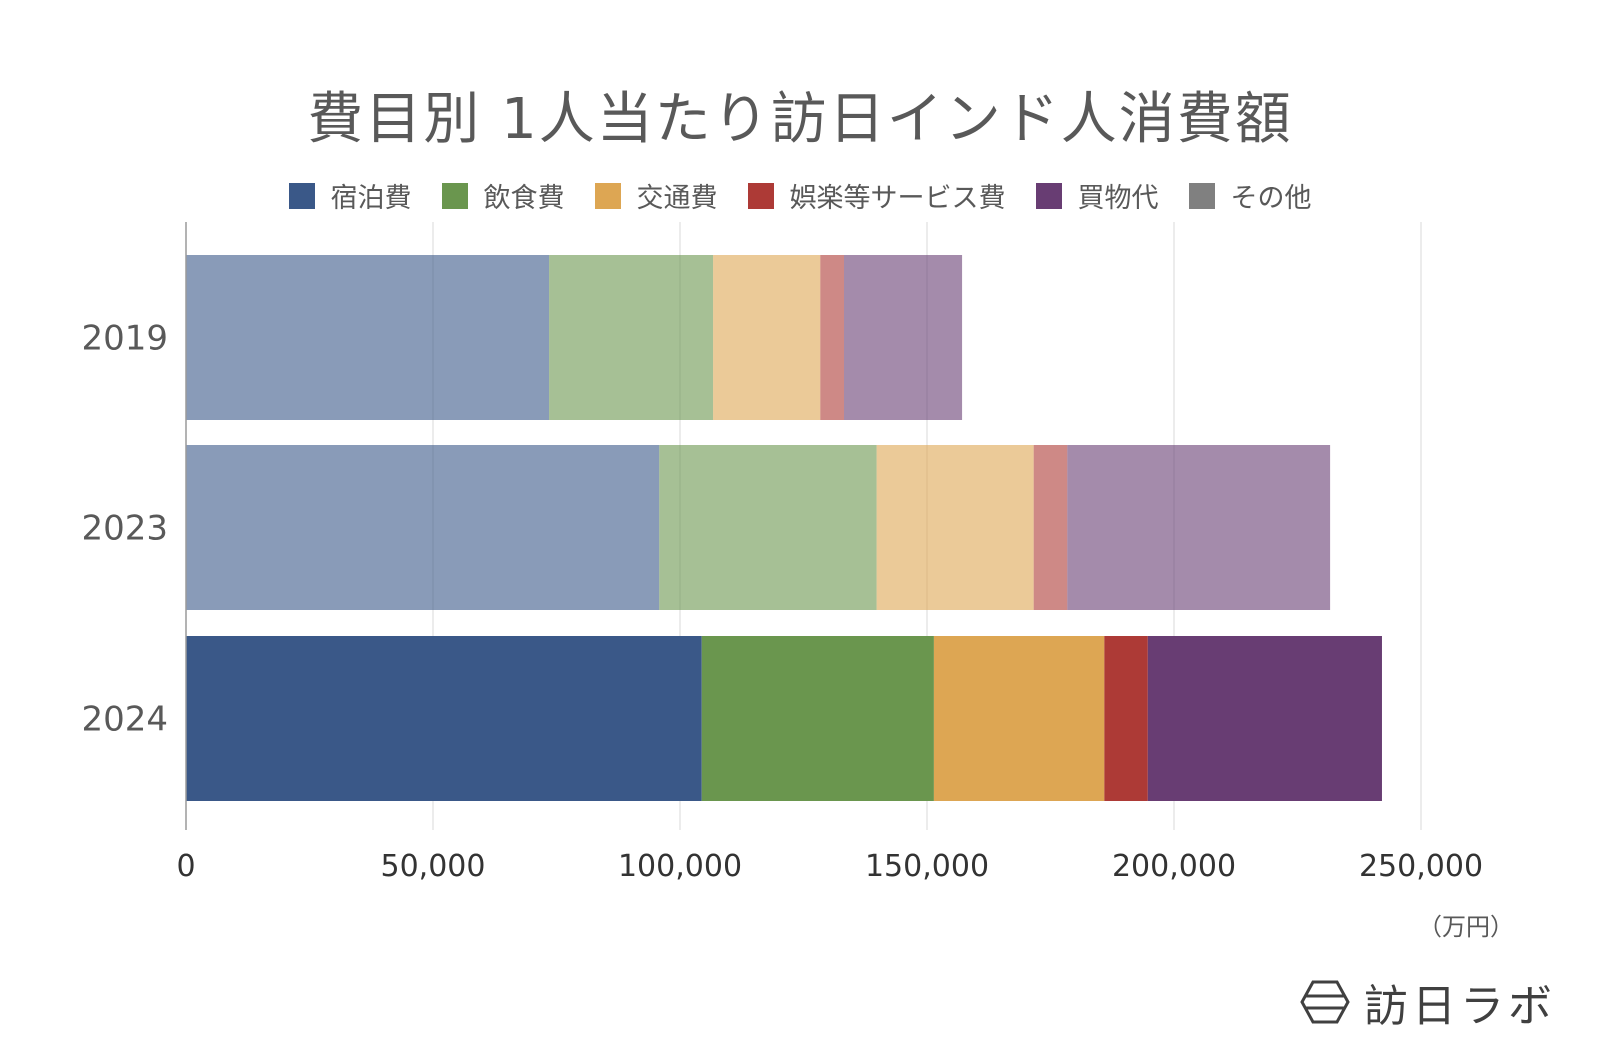  What do you see at coordinates (124, 529) in the screenshot?
I see `y-tick-label: 2023` at bounding box center [124, 529].